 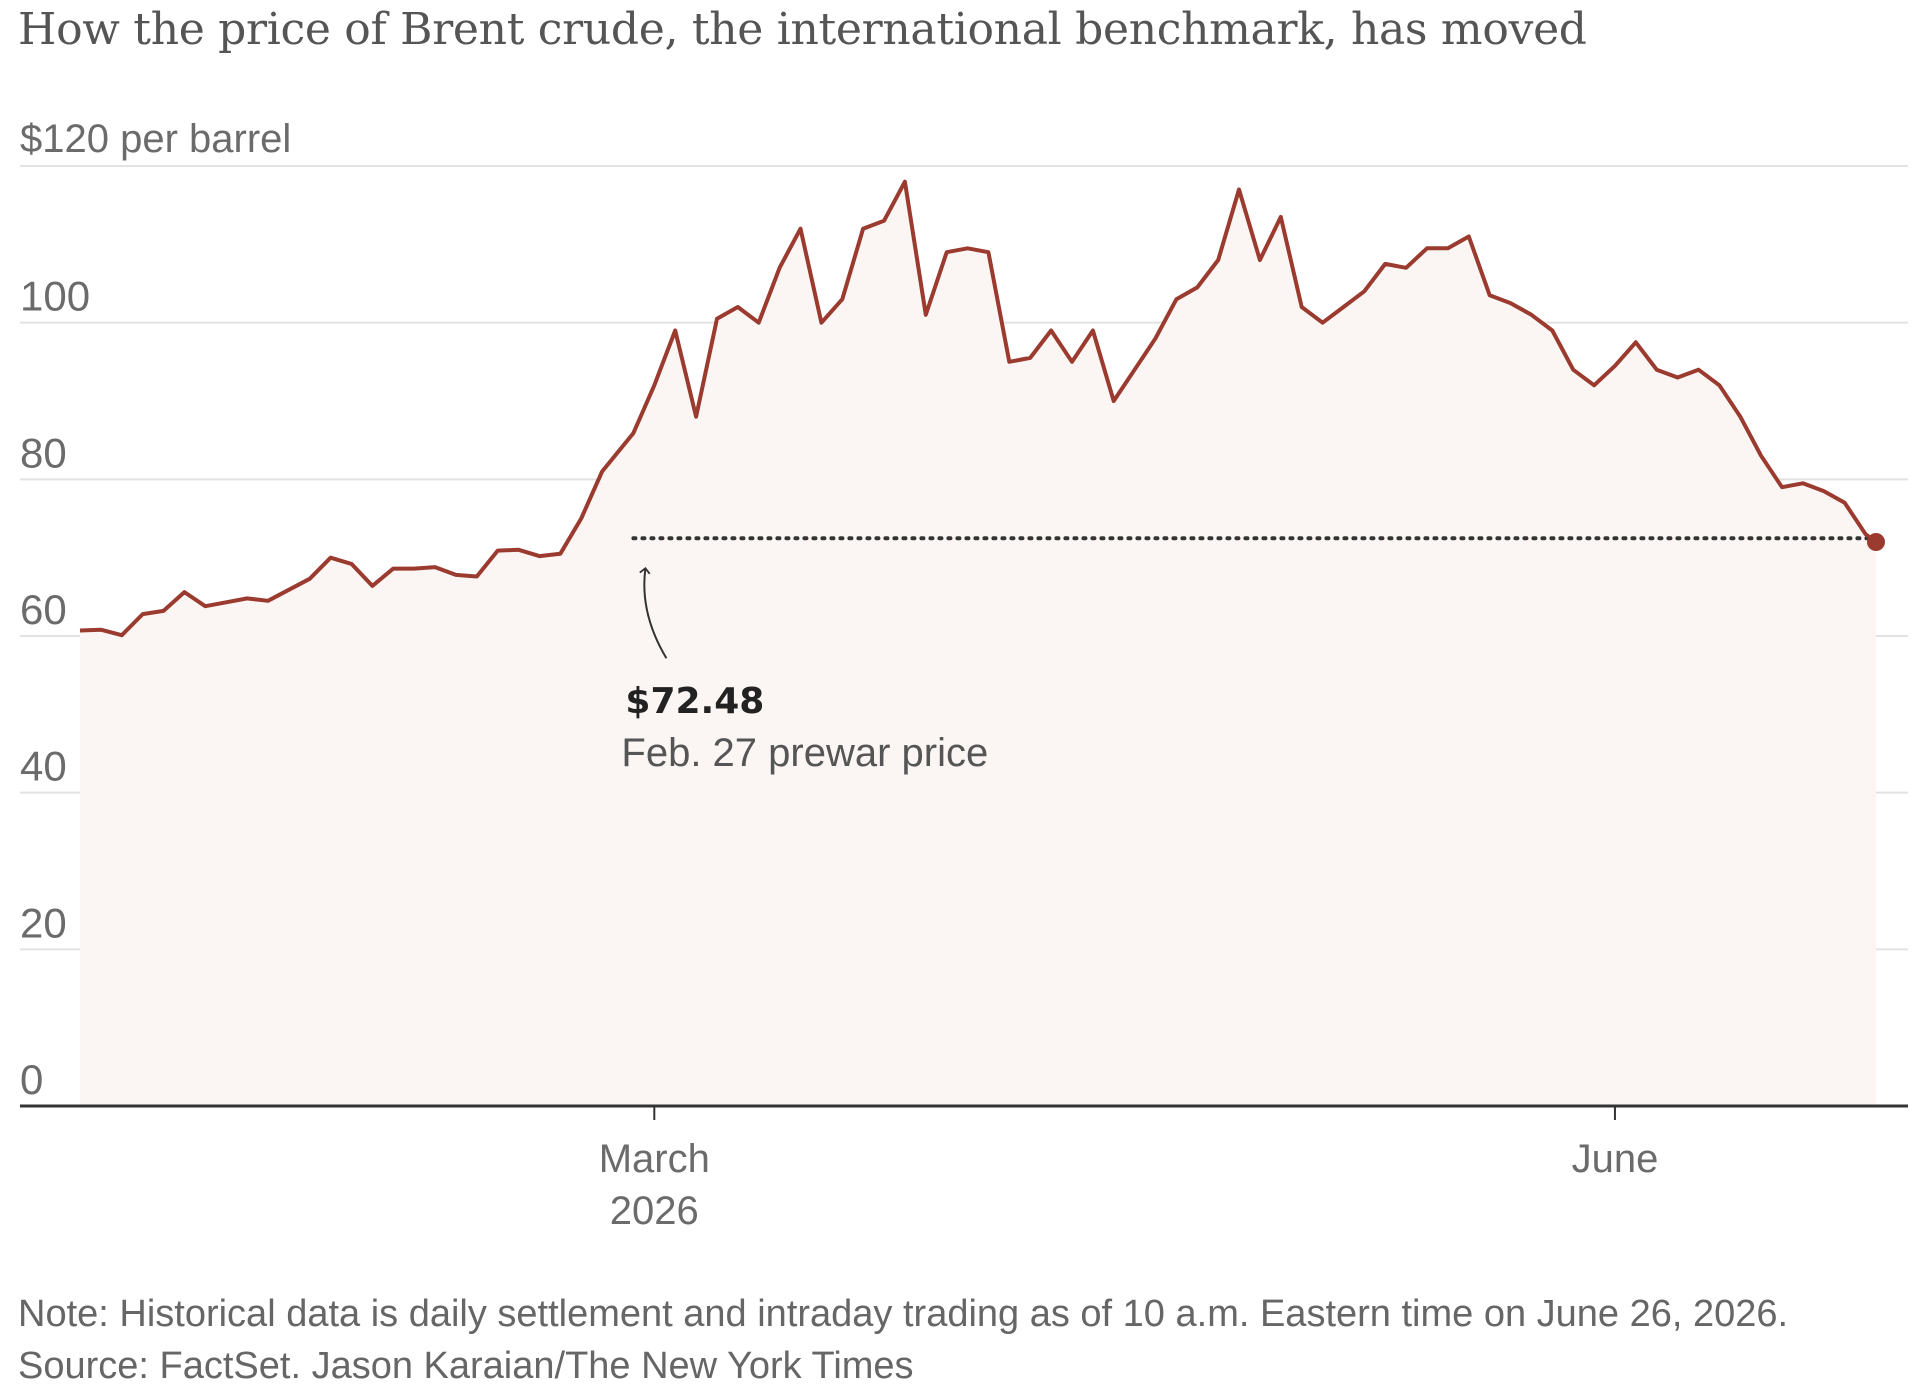 What do you see at coordinates (804, 753) in the screenshot?
I see `annotation-price-label: Feb. 27 prewar price` at bounding box center [804, 753].